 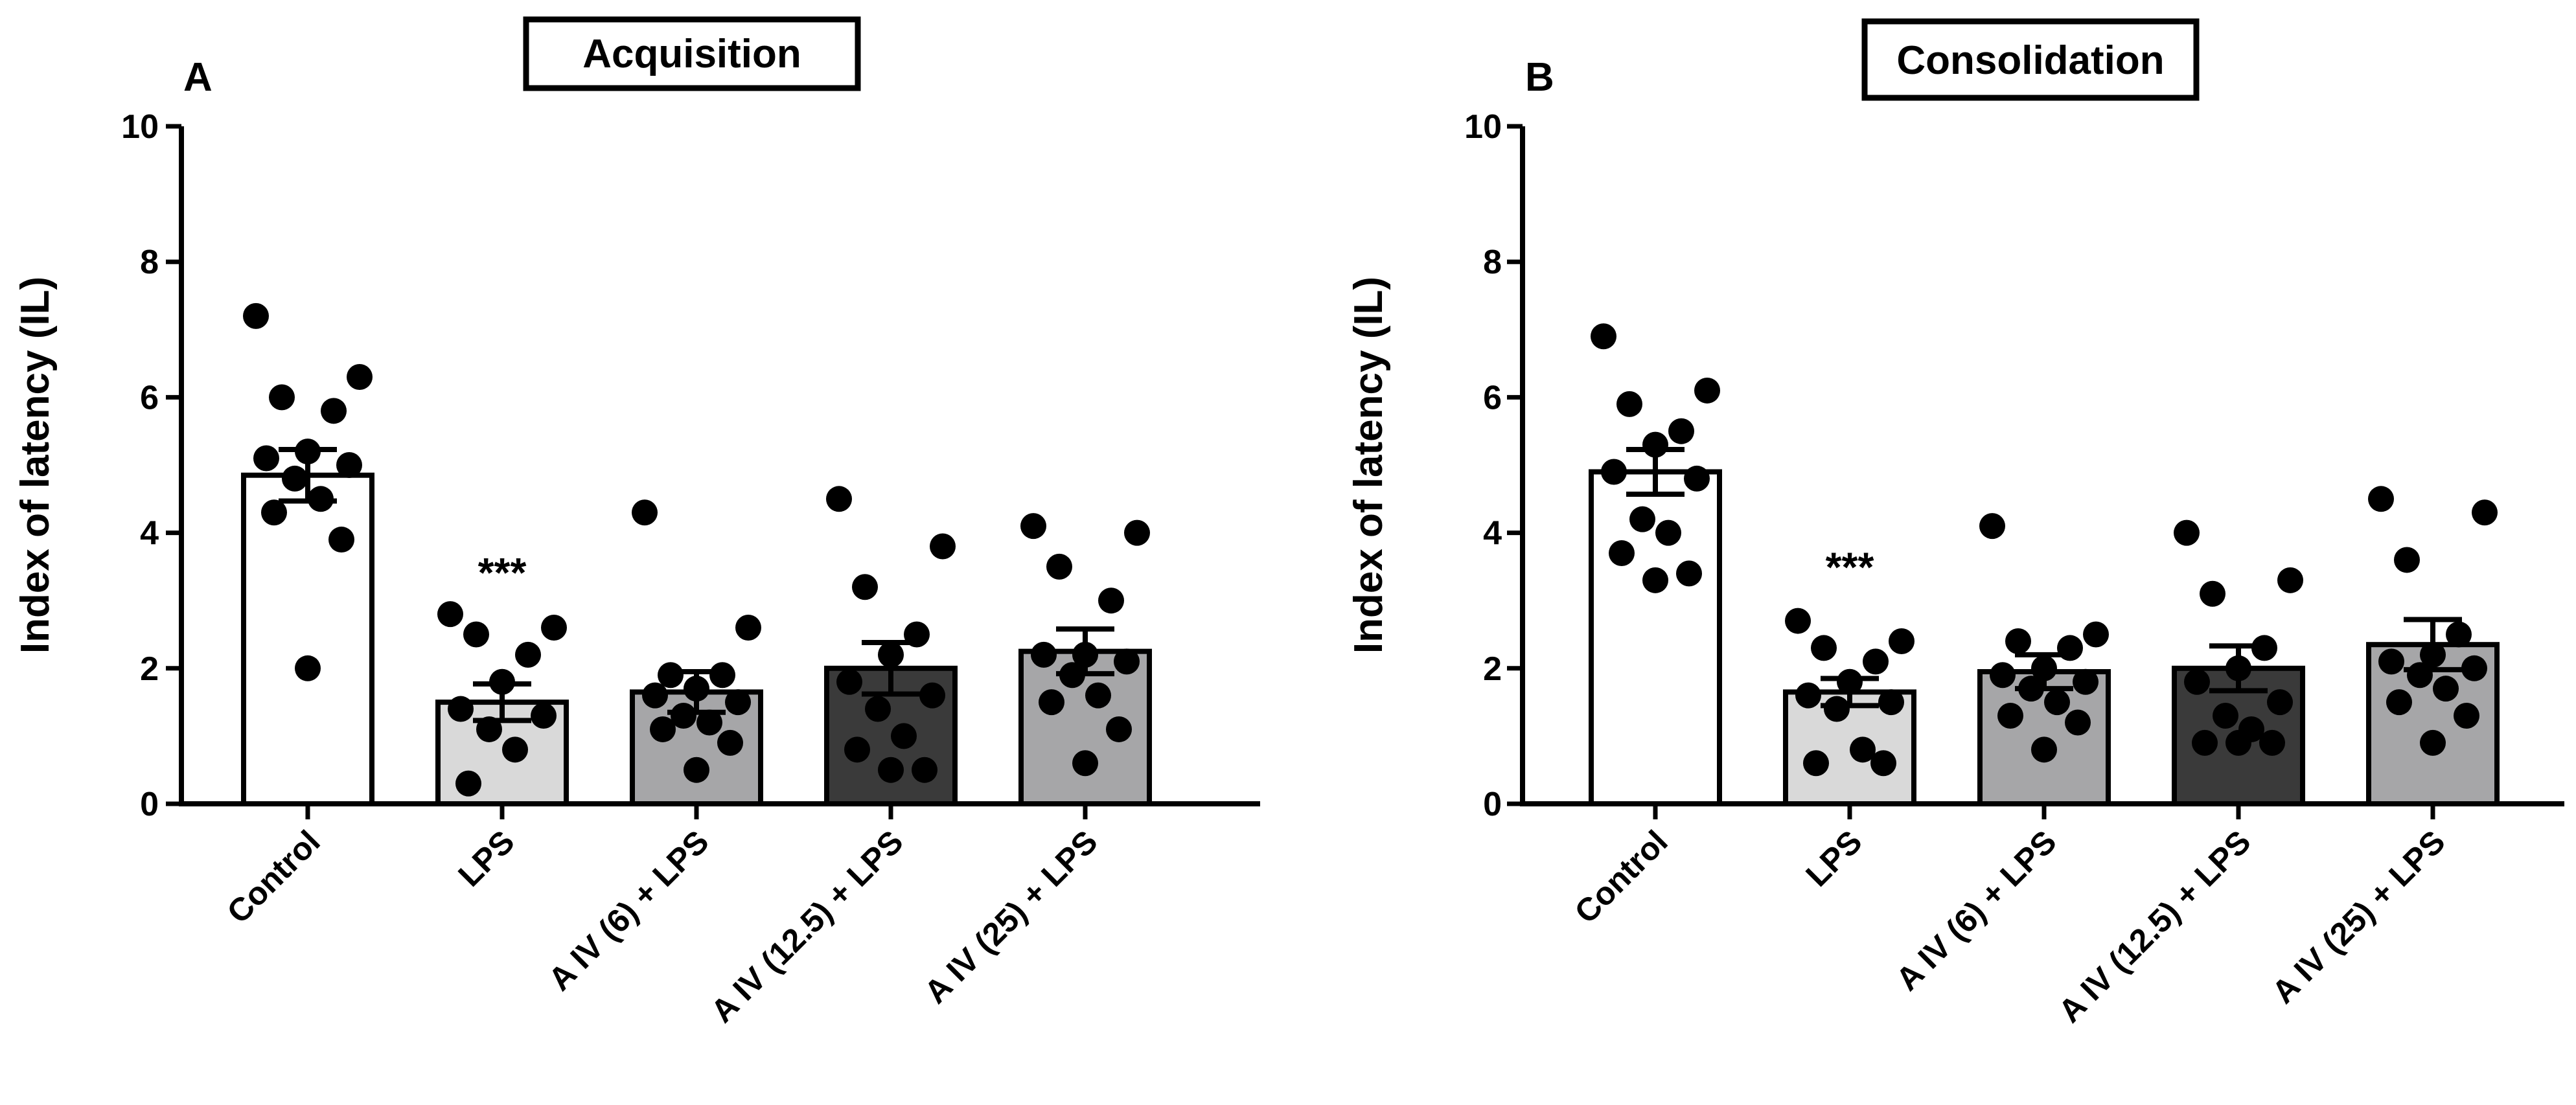 I want to click on y-tick-label: 10, so click(x=1483, y=127).